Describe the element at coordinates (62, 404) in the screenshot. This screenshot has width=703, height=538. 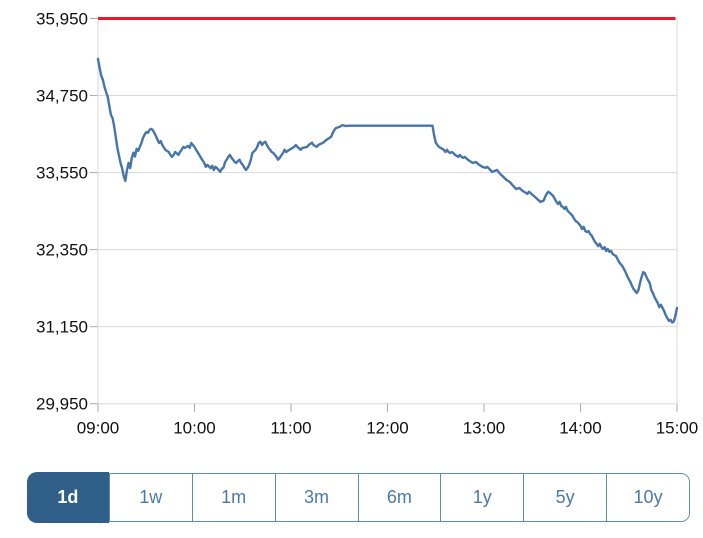
I see `y-axis-label: 29,950` at that location.